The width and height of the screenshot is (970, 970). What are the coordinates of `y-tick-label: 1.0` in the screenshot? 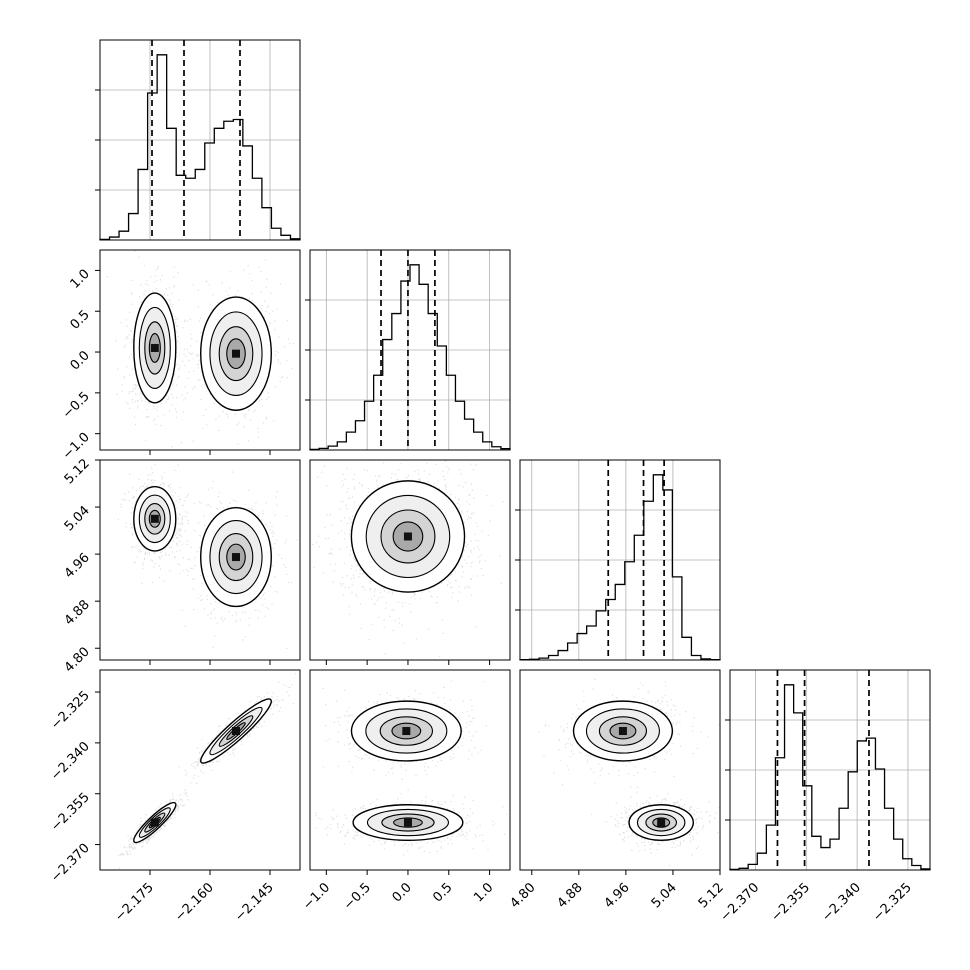 It's located at (80, 279).